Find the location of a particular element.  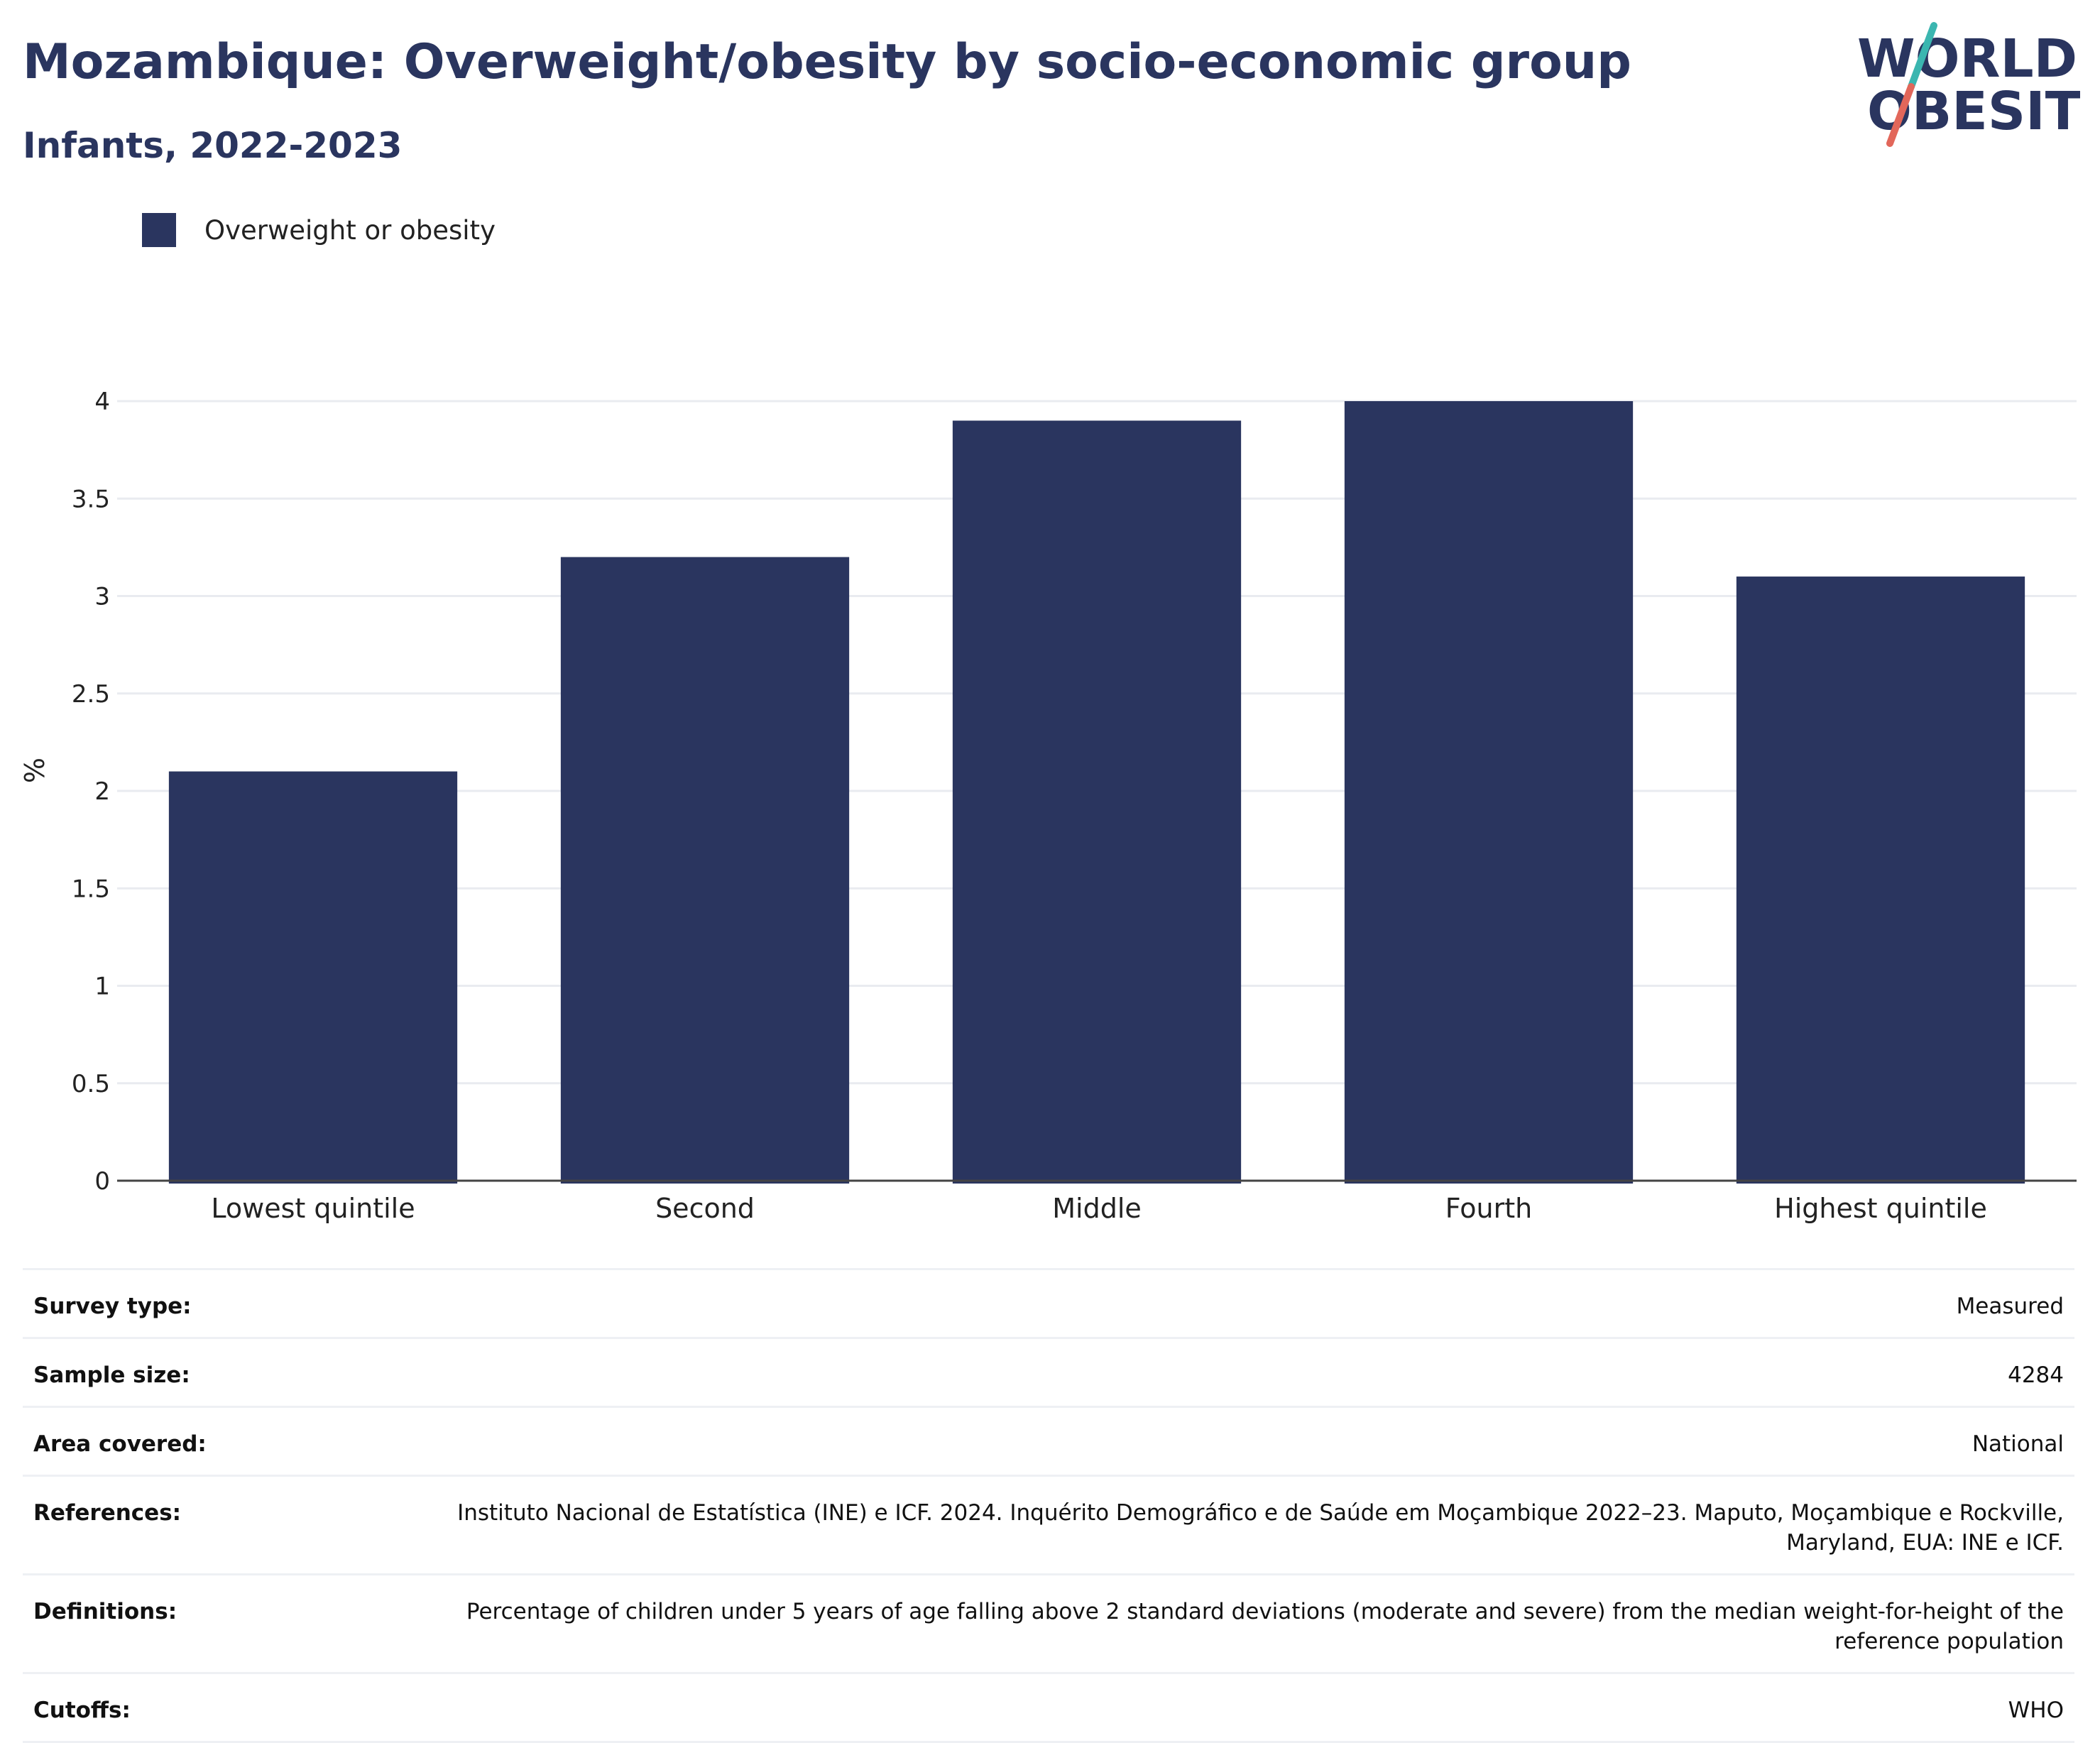

info-value: Measured is located at coordinates (1236, 1303).